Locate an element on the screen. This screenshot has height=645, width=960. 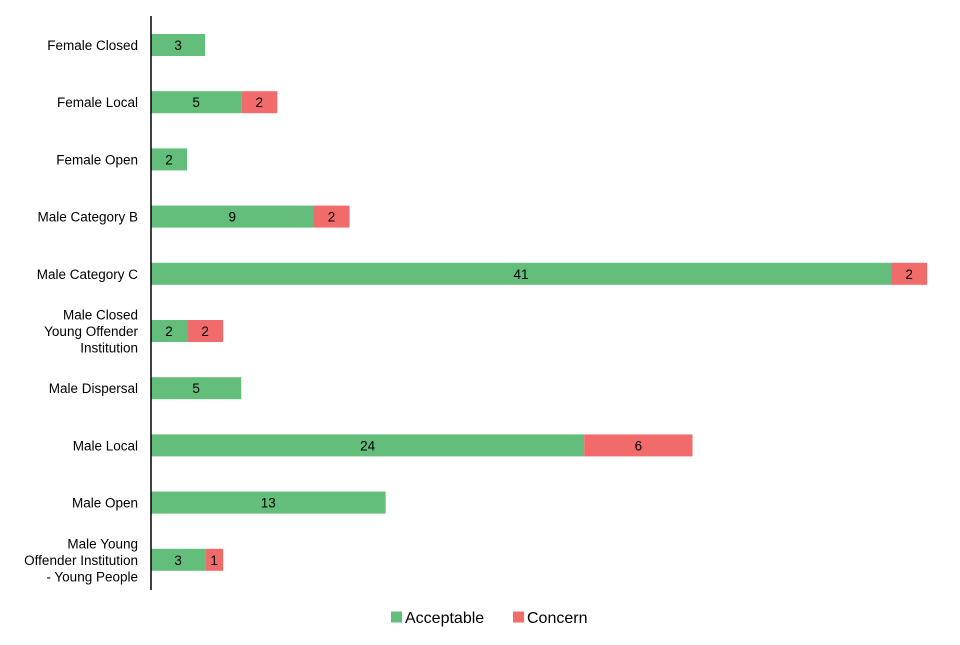
bar-concern-male-local is located at coordinates (638, 445).